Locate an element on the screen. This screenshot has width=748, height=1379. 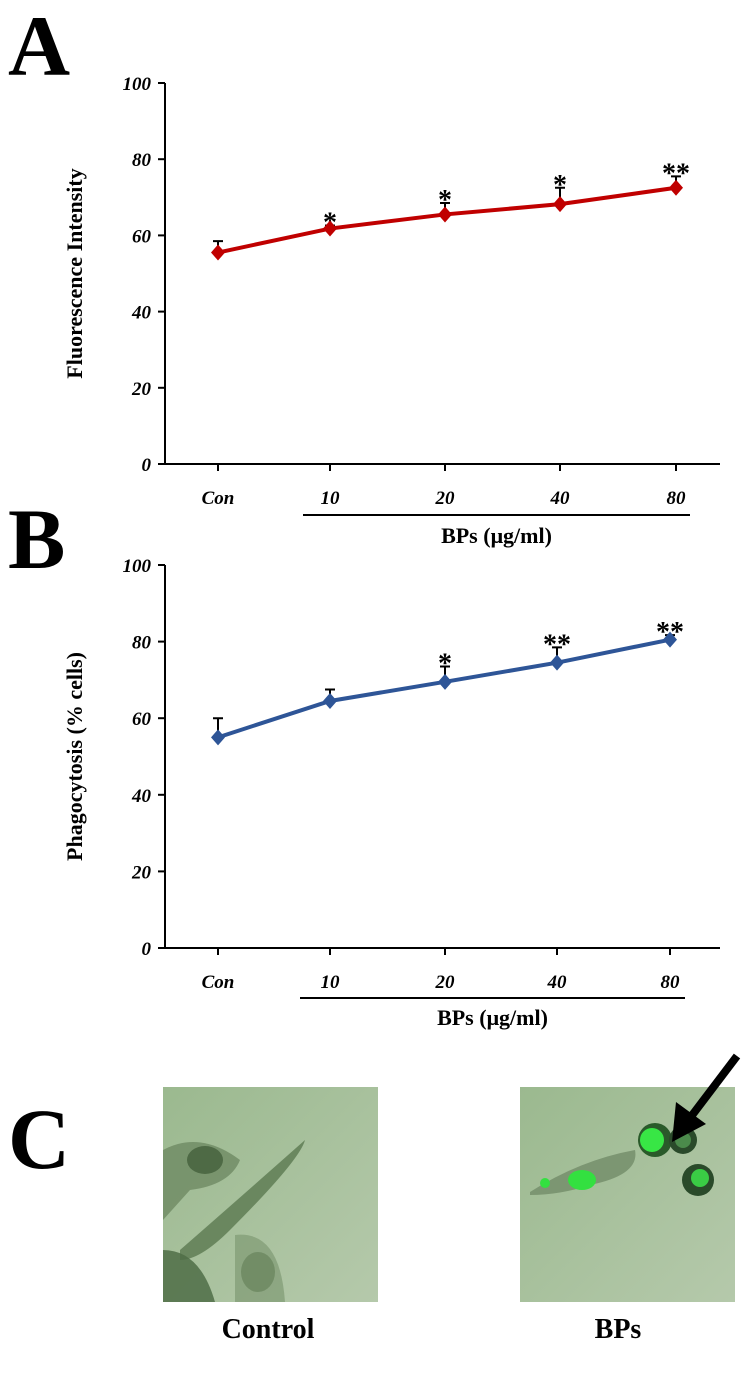
image-caption: BPs is located at coordinates (618, 1329).